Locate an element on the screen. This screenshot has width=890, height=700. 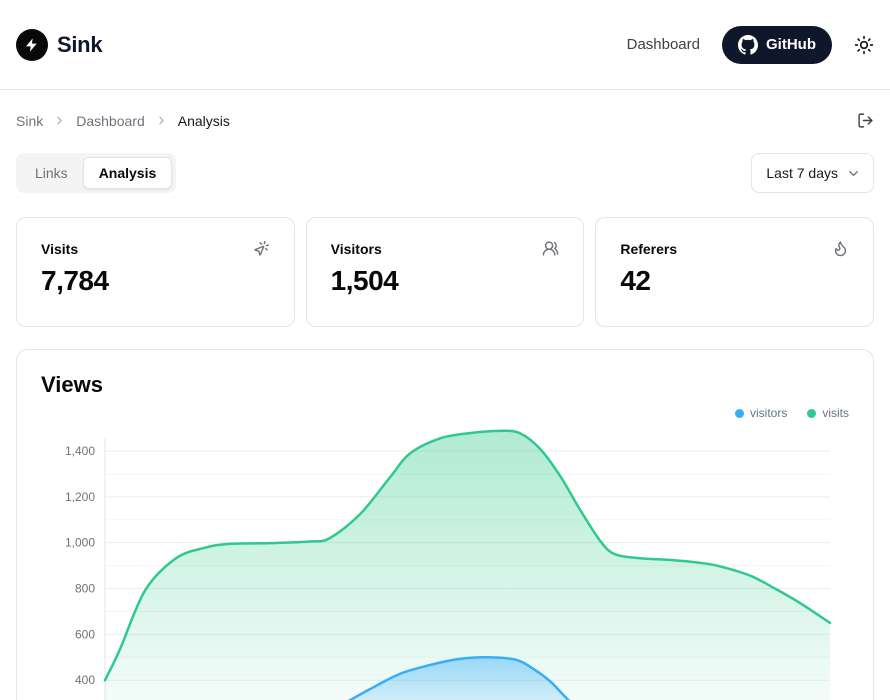
sun-icon is located at coordinates (864, 45).